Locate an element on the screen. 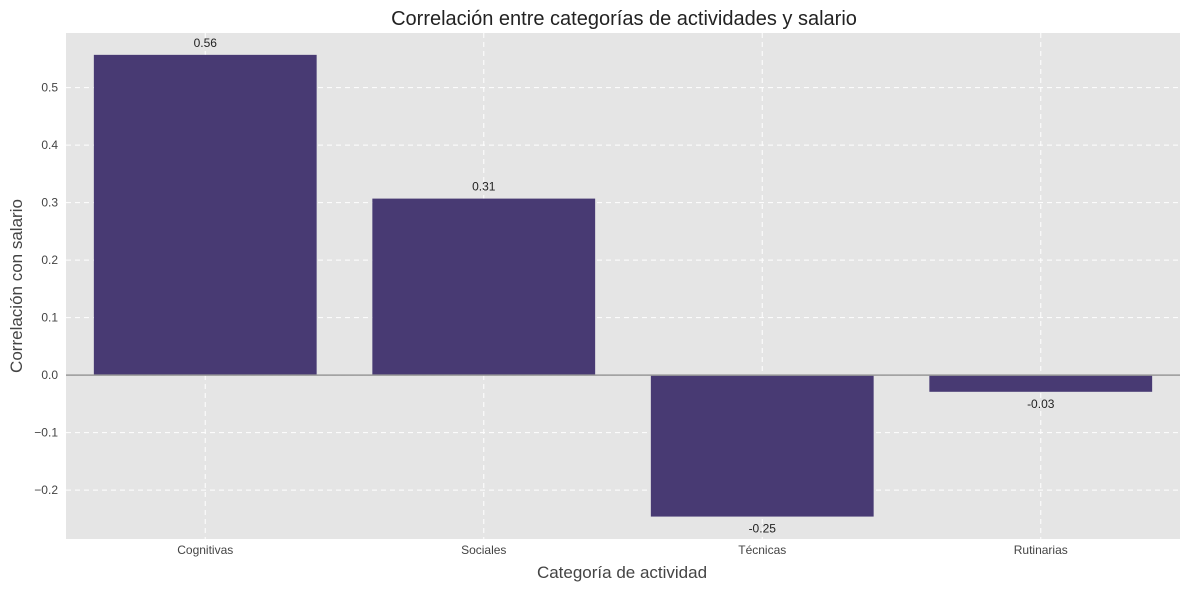  bar-técnicas is located at coordinates (762, 446).